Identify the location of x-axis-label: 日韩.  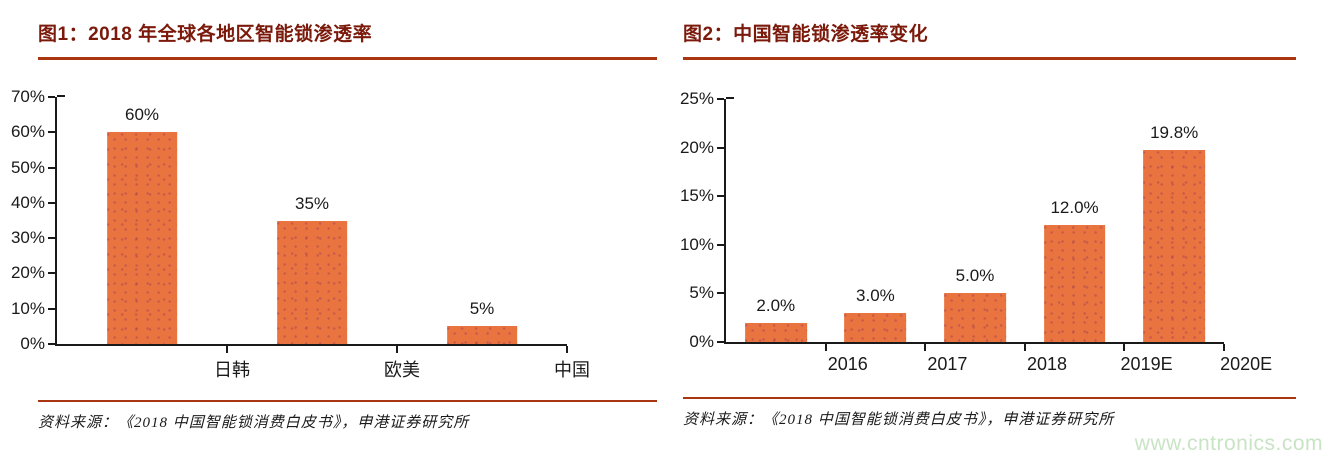
(232, 370).